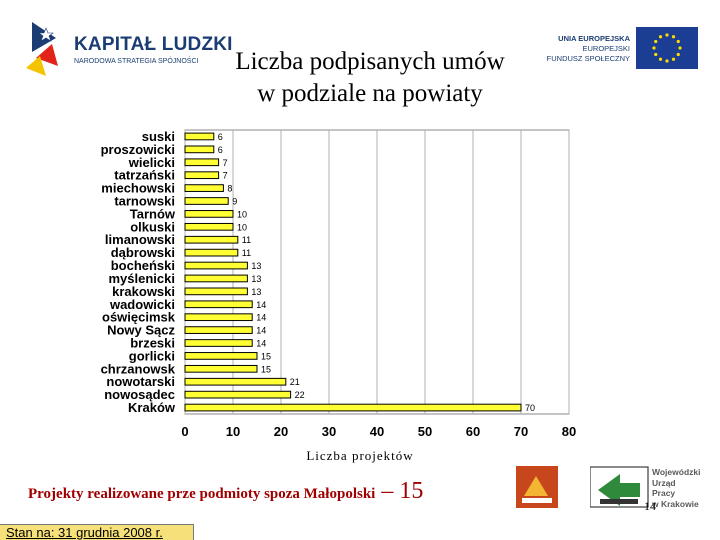 This screenshot has height=540, width=720. What do you see at coordinates (151, 162) in the screenshot?
I see `category-label: wielicki` at bounding box center [151, 162].